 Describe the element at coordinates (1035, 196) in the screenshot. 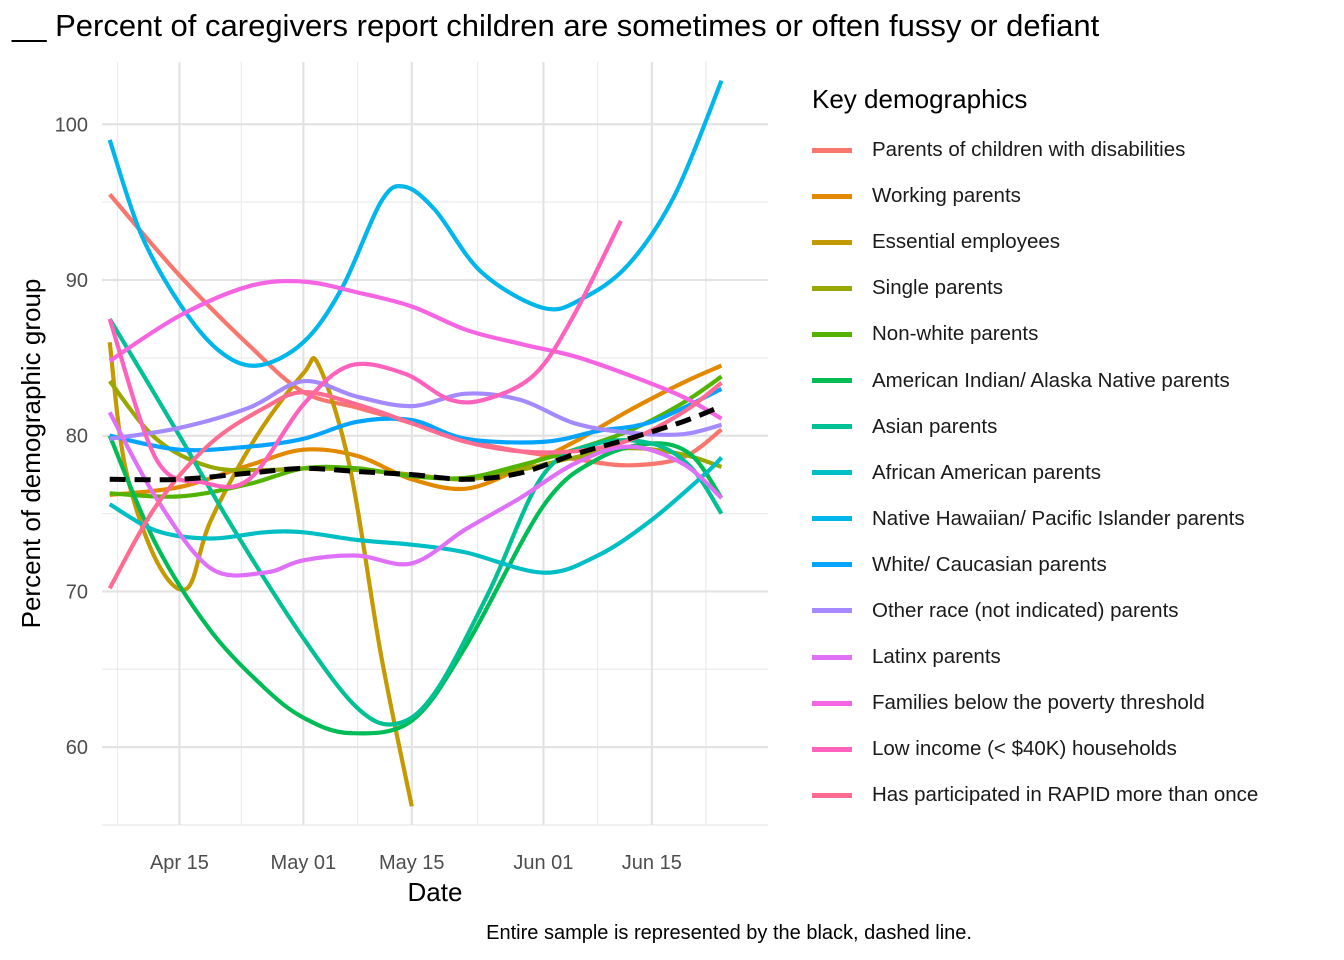

I see `legend-item: Working parents` at that location.